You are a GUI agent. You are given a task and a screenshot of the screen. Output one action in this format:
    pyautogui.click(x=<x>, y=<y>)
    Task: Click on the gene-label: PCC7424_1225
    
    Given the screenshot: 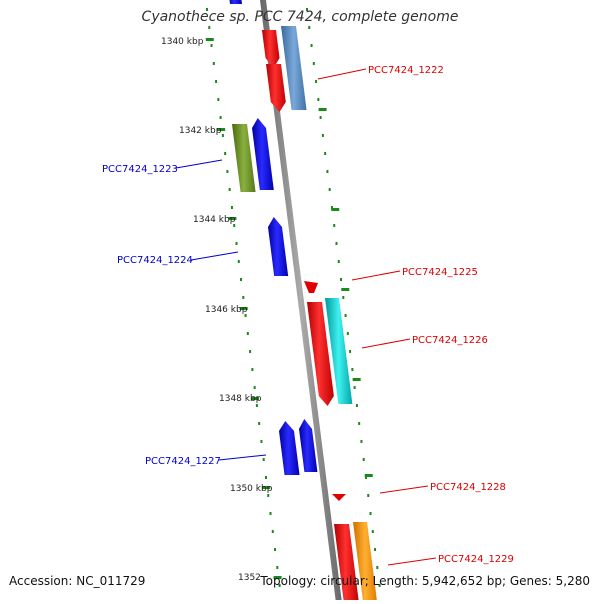 What is the action you would take?
    pyautogui.click(x=440, y=272)
    